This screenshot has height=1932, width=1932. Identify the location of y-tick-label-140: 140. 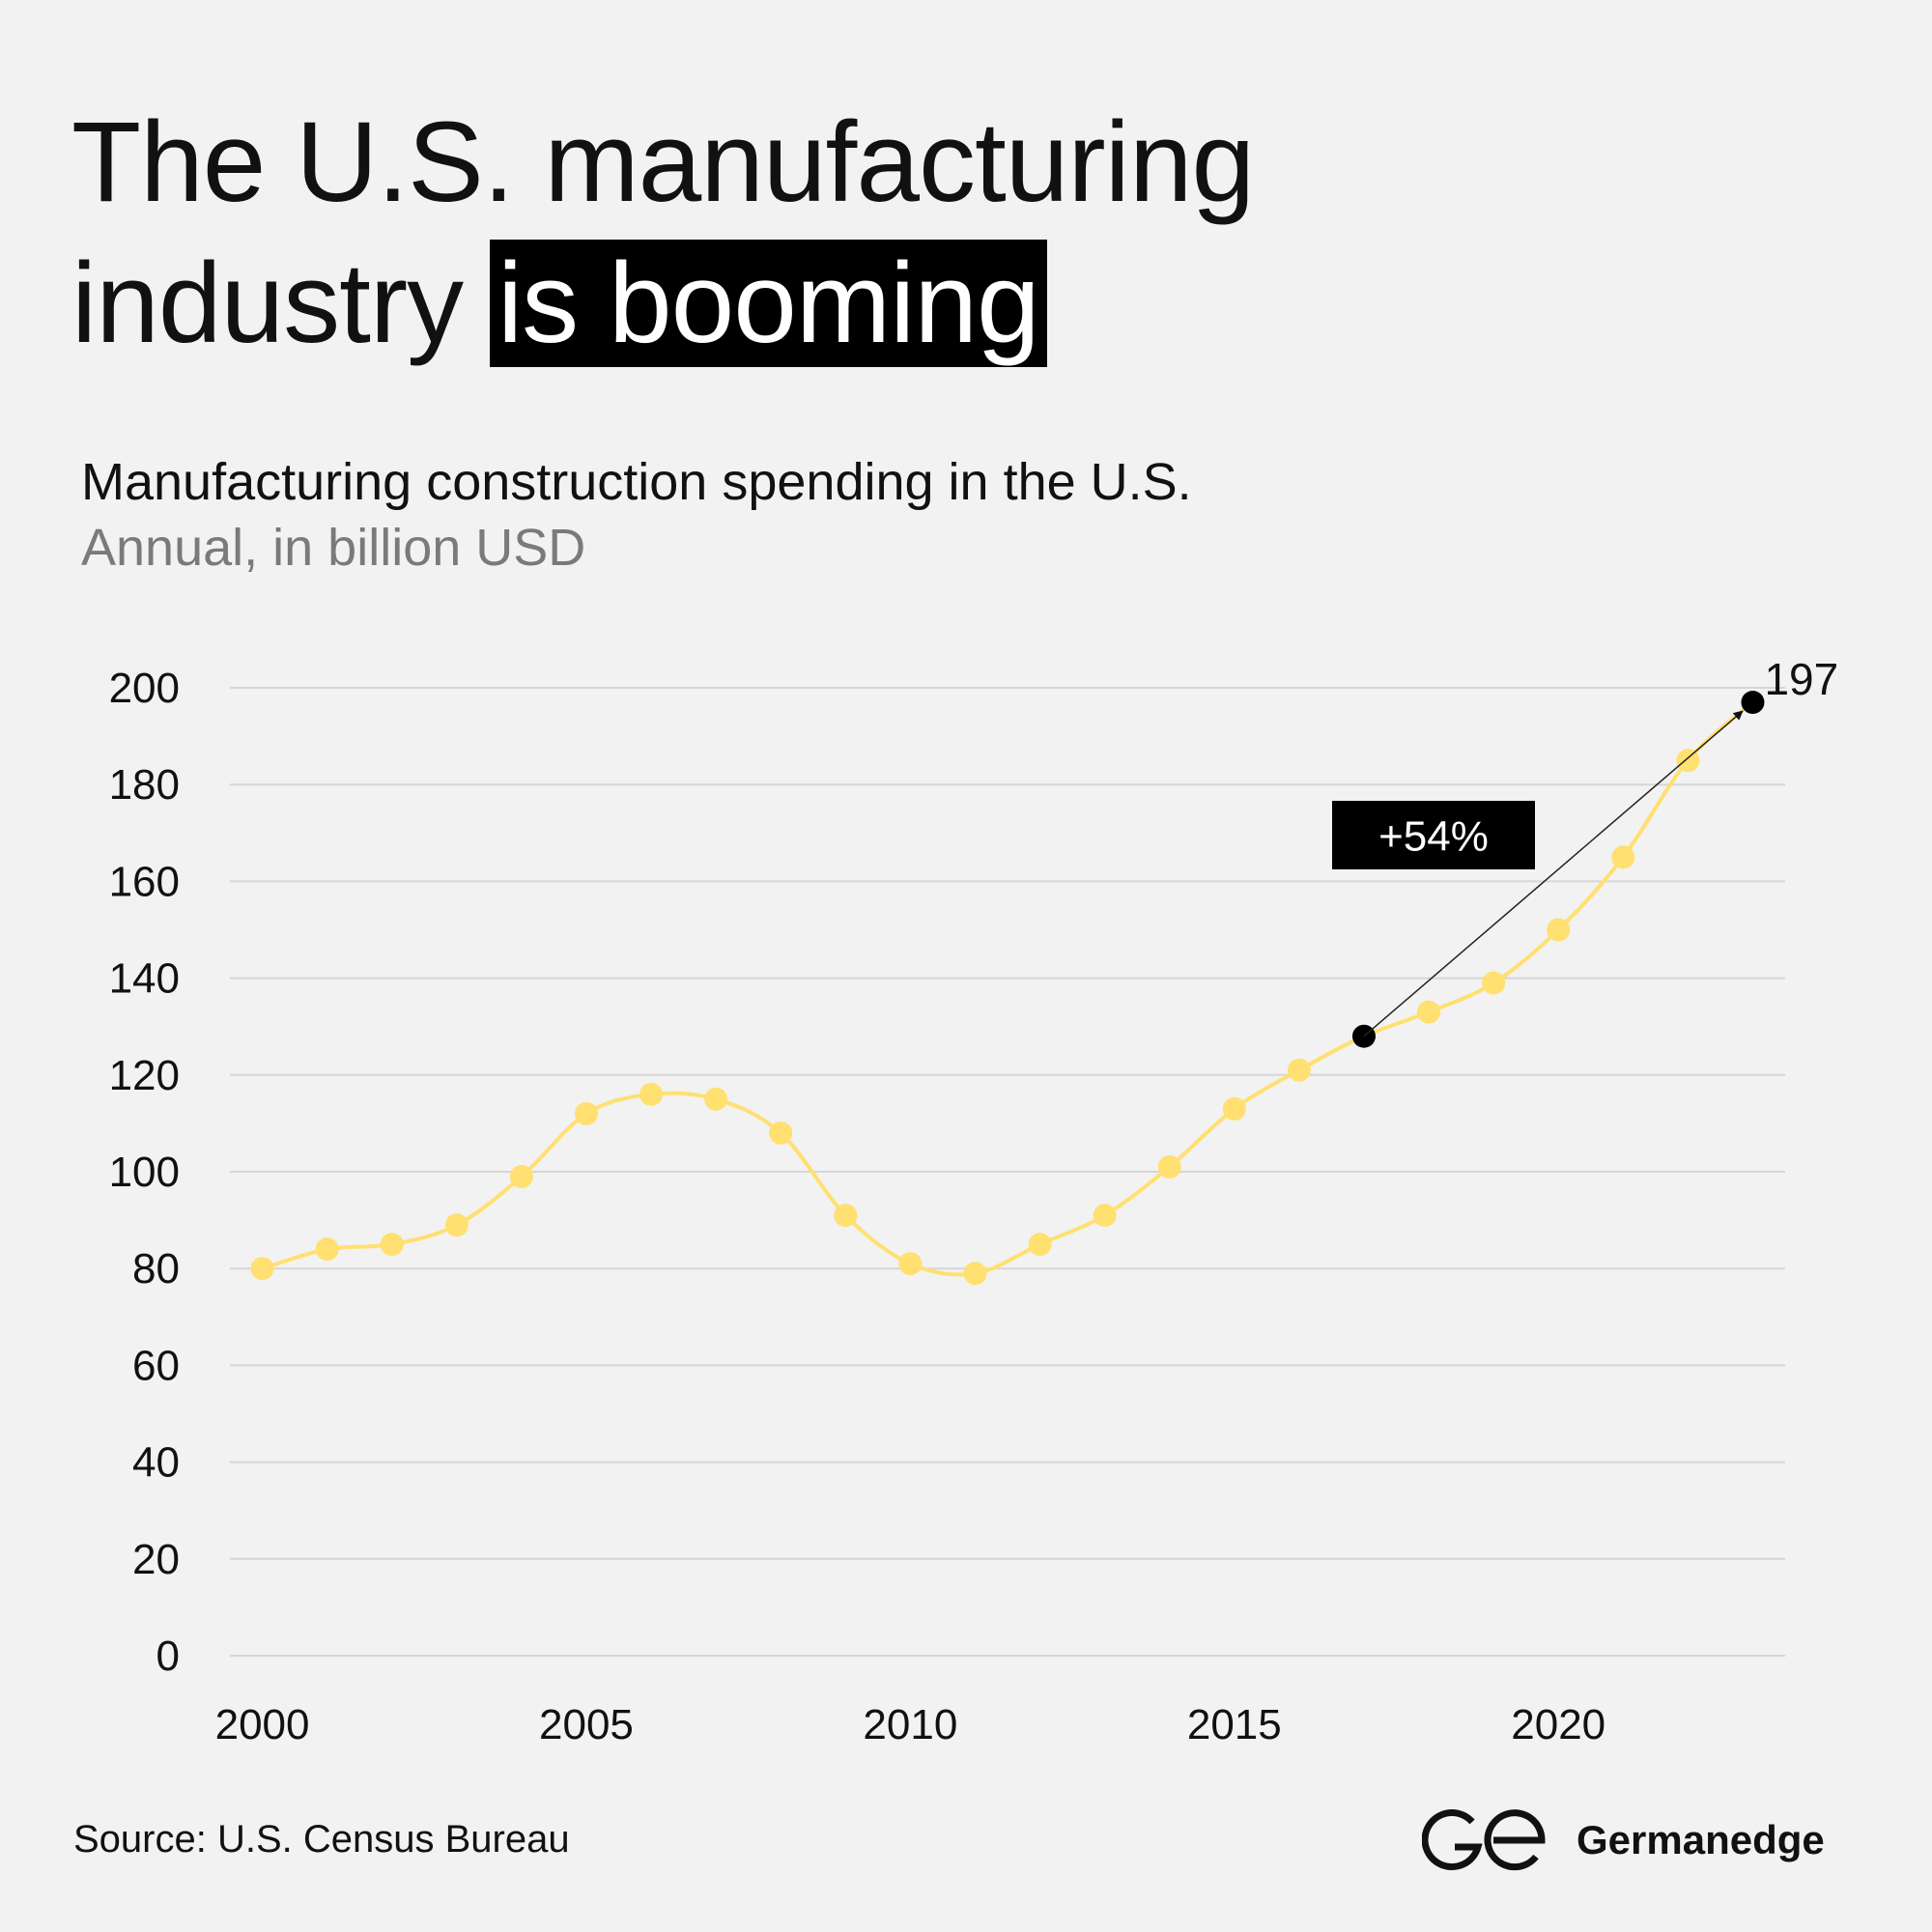
(144, 979).